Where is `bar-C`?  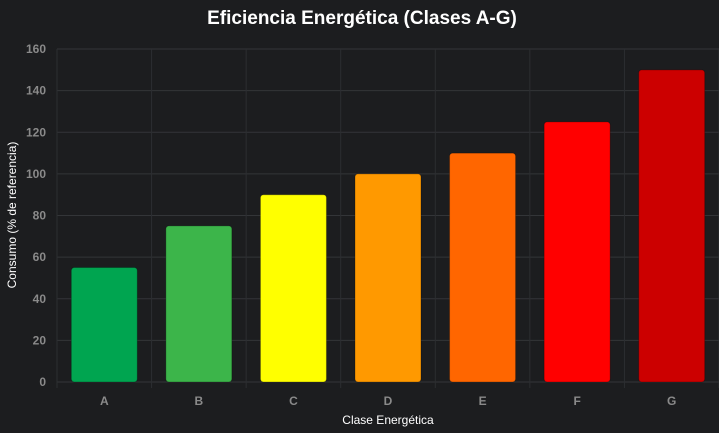
bar-C is located at coordinates (293, 288).